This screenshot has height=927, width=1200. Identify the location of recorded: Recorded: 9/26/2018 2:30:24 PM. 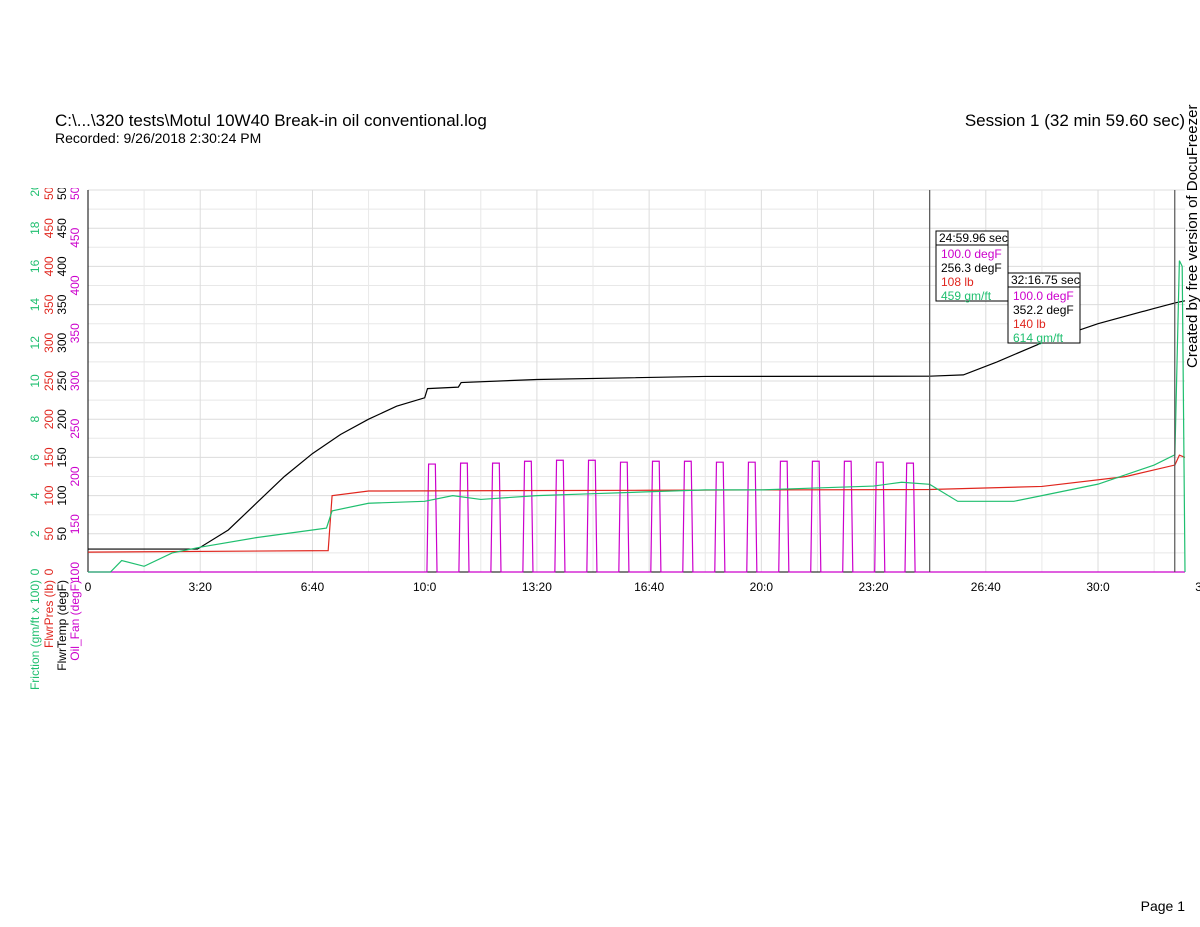
(158, 138).